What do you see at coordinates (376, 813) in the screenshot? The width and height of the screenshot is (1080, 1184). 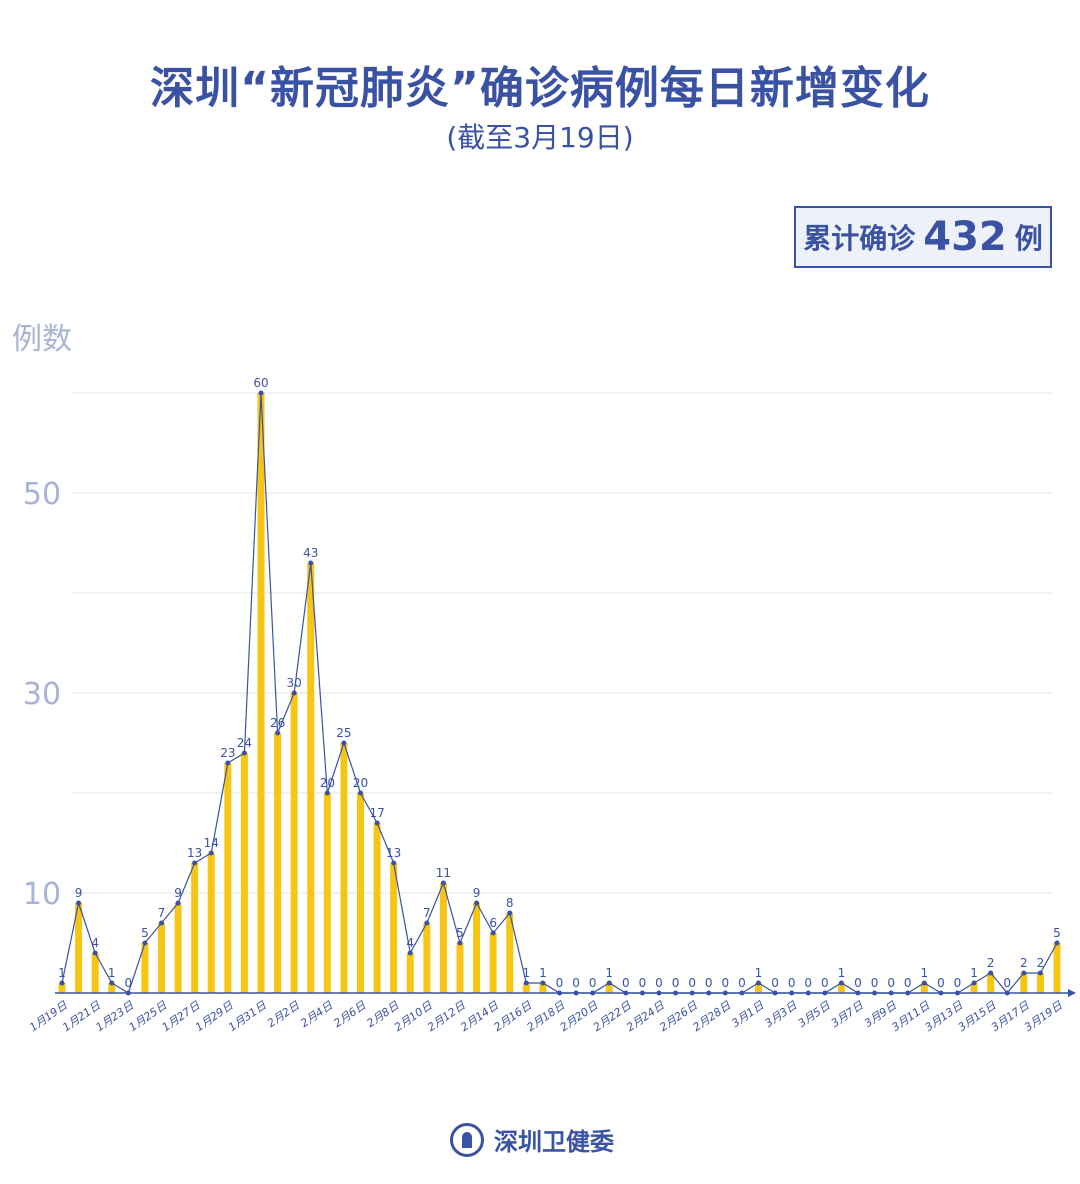 I see `data-label: 17` at bounding box center [376, 813].